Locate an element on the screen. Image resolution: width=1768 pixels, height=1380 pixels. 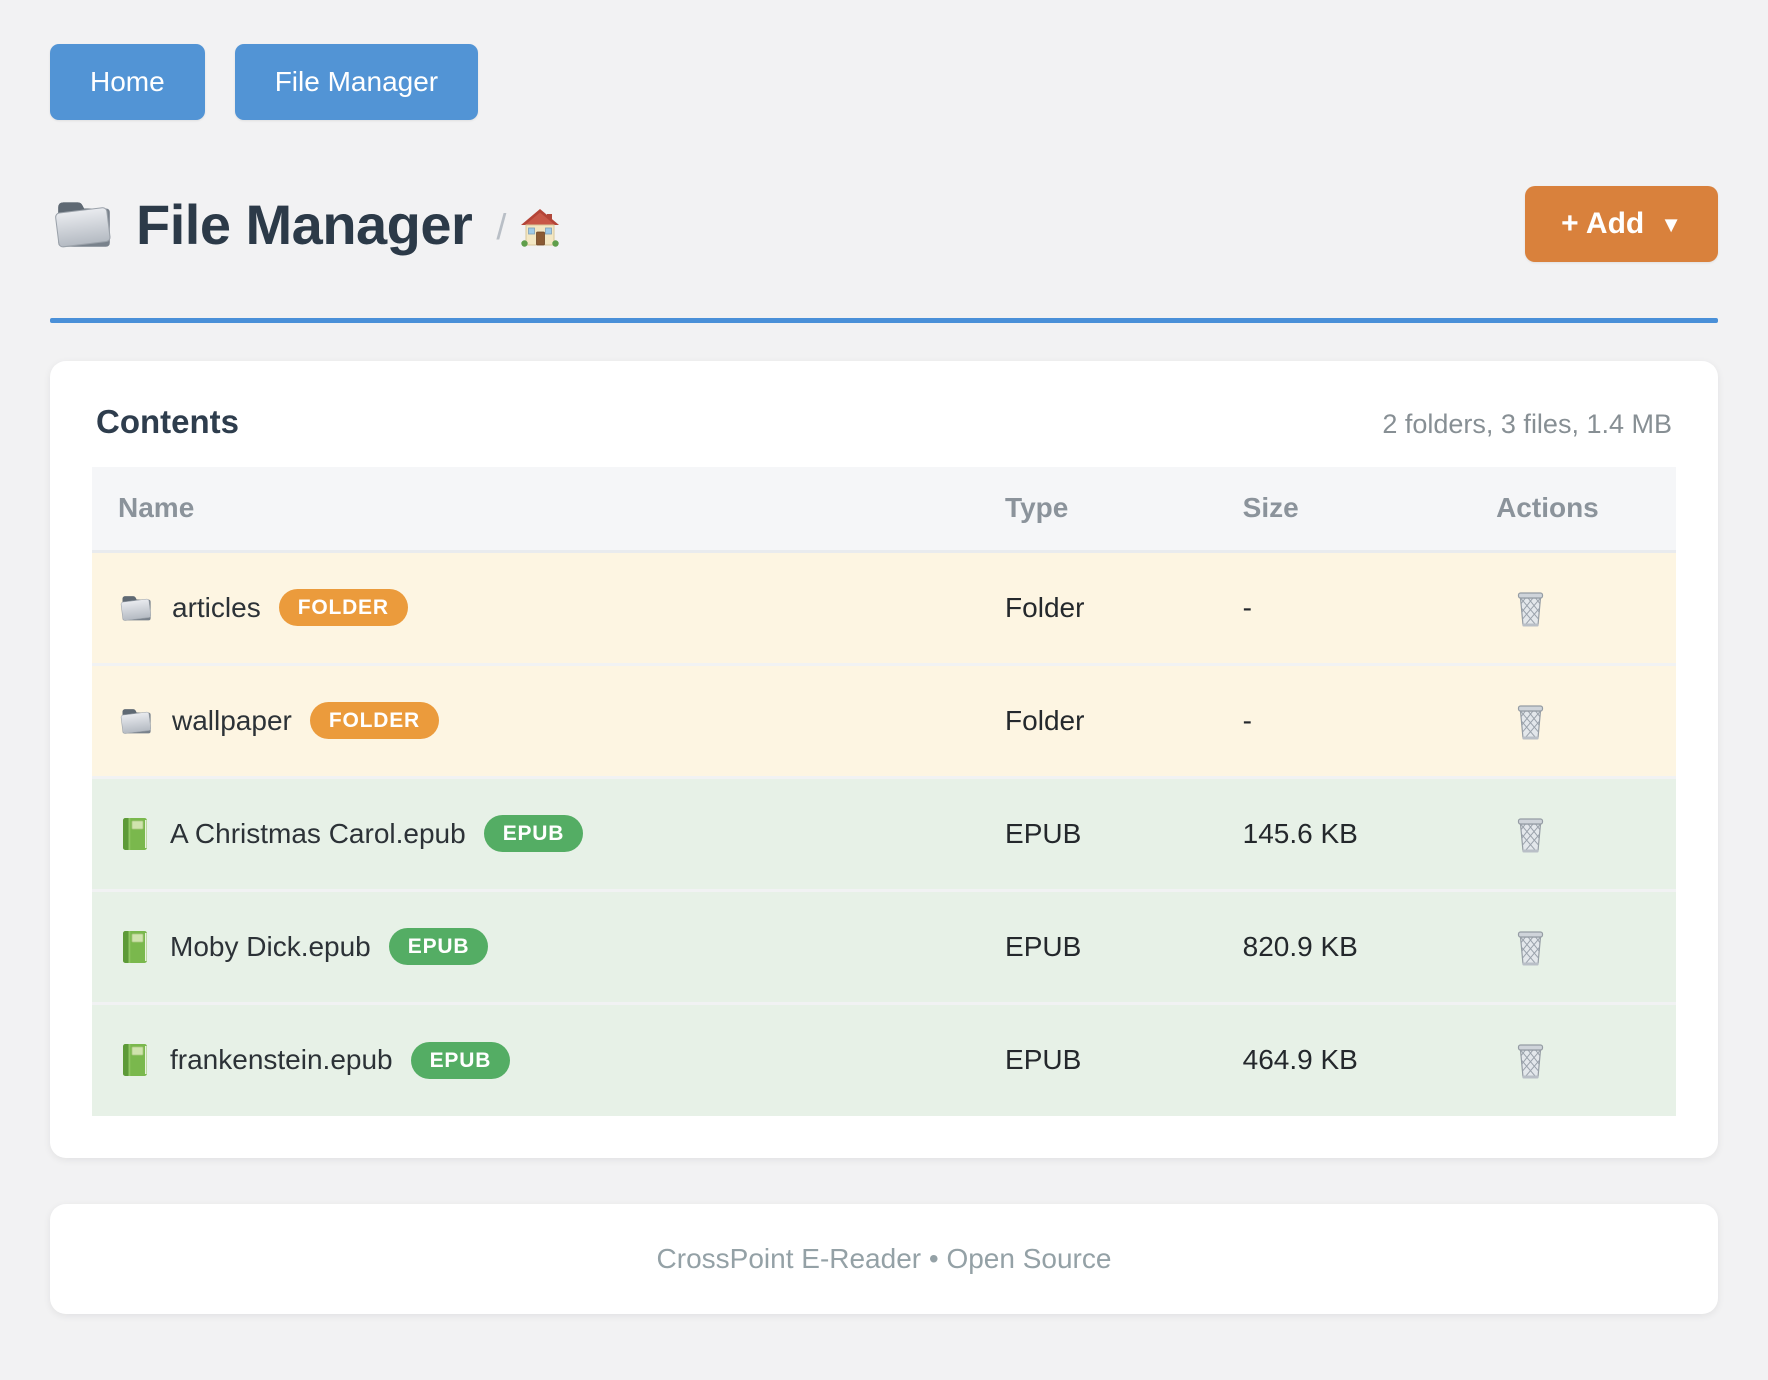
title-underline is located at coordinates (884, 320).